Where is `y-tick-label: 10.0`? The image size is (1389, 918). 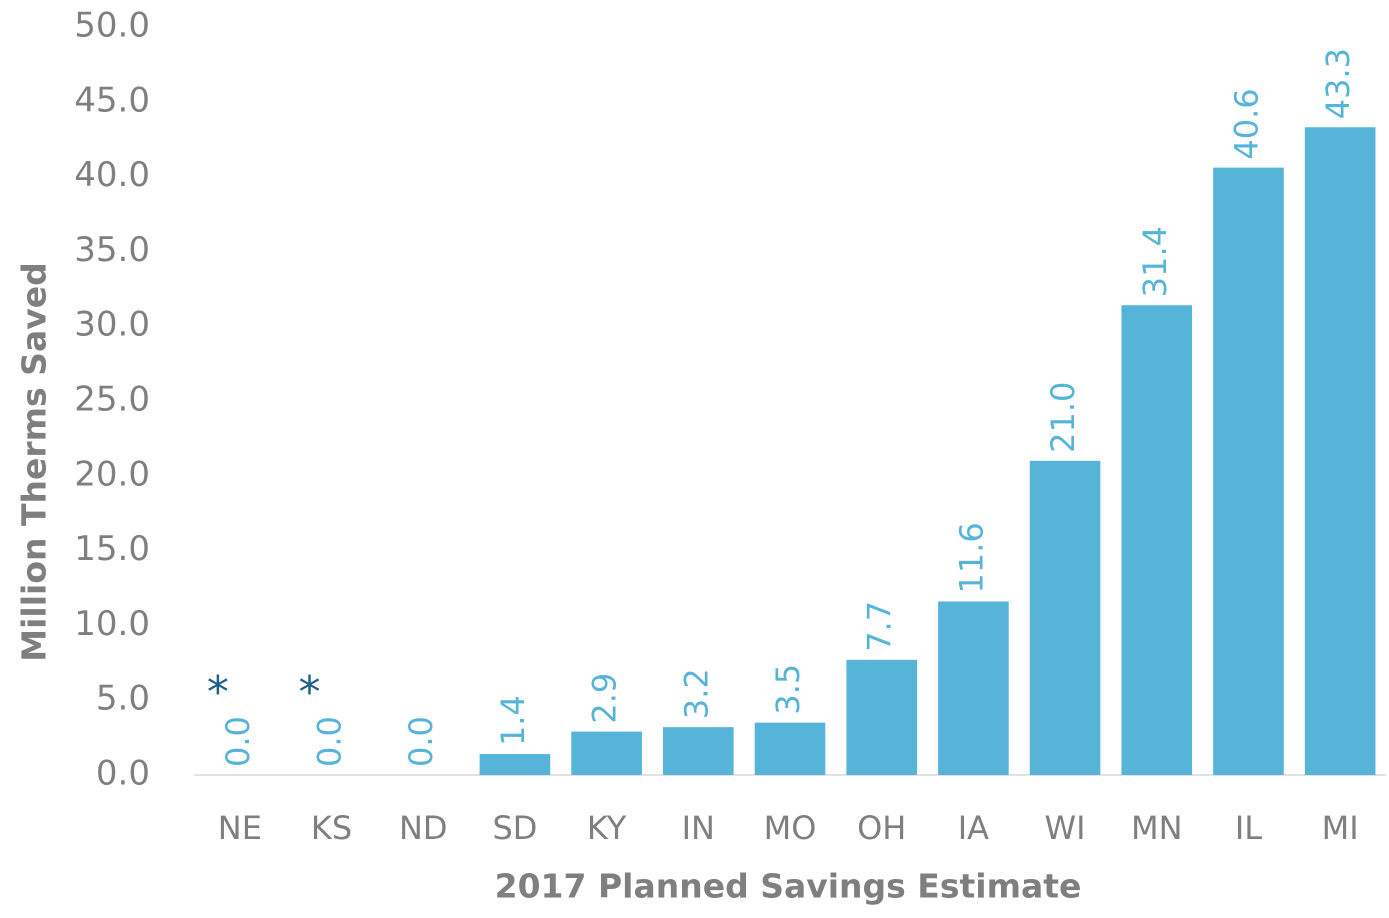
y-tick-label: 10.0 is located at coordinates (112, 624).